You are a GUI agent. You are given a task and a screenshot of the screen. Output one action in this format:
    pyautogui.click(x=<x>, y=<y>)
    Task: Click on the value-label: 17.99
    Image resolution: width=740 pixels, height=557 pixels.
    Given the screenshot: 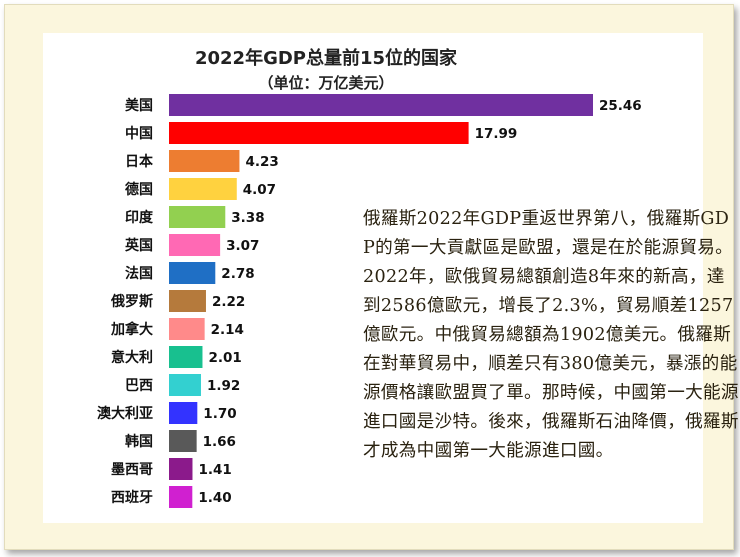 What is the action you would take?
    pyautogui.click(x=496, y=134)
    